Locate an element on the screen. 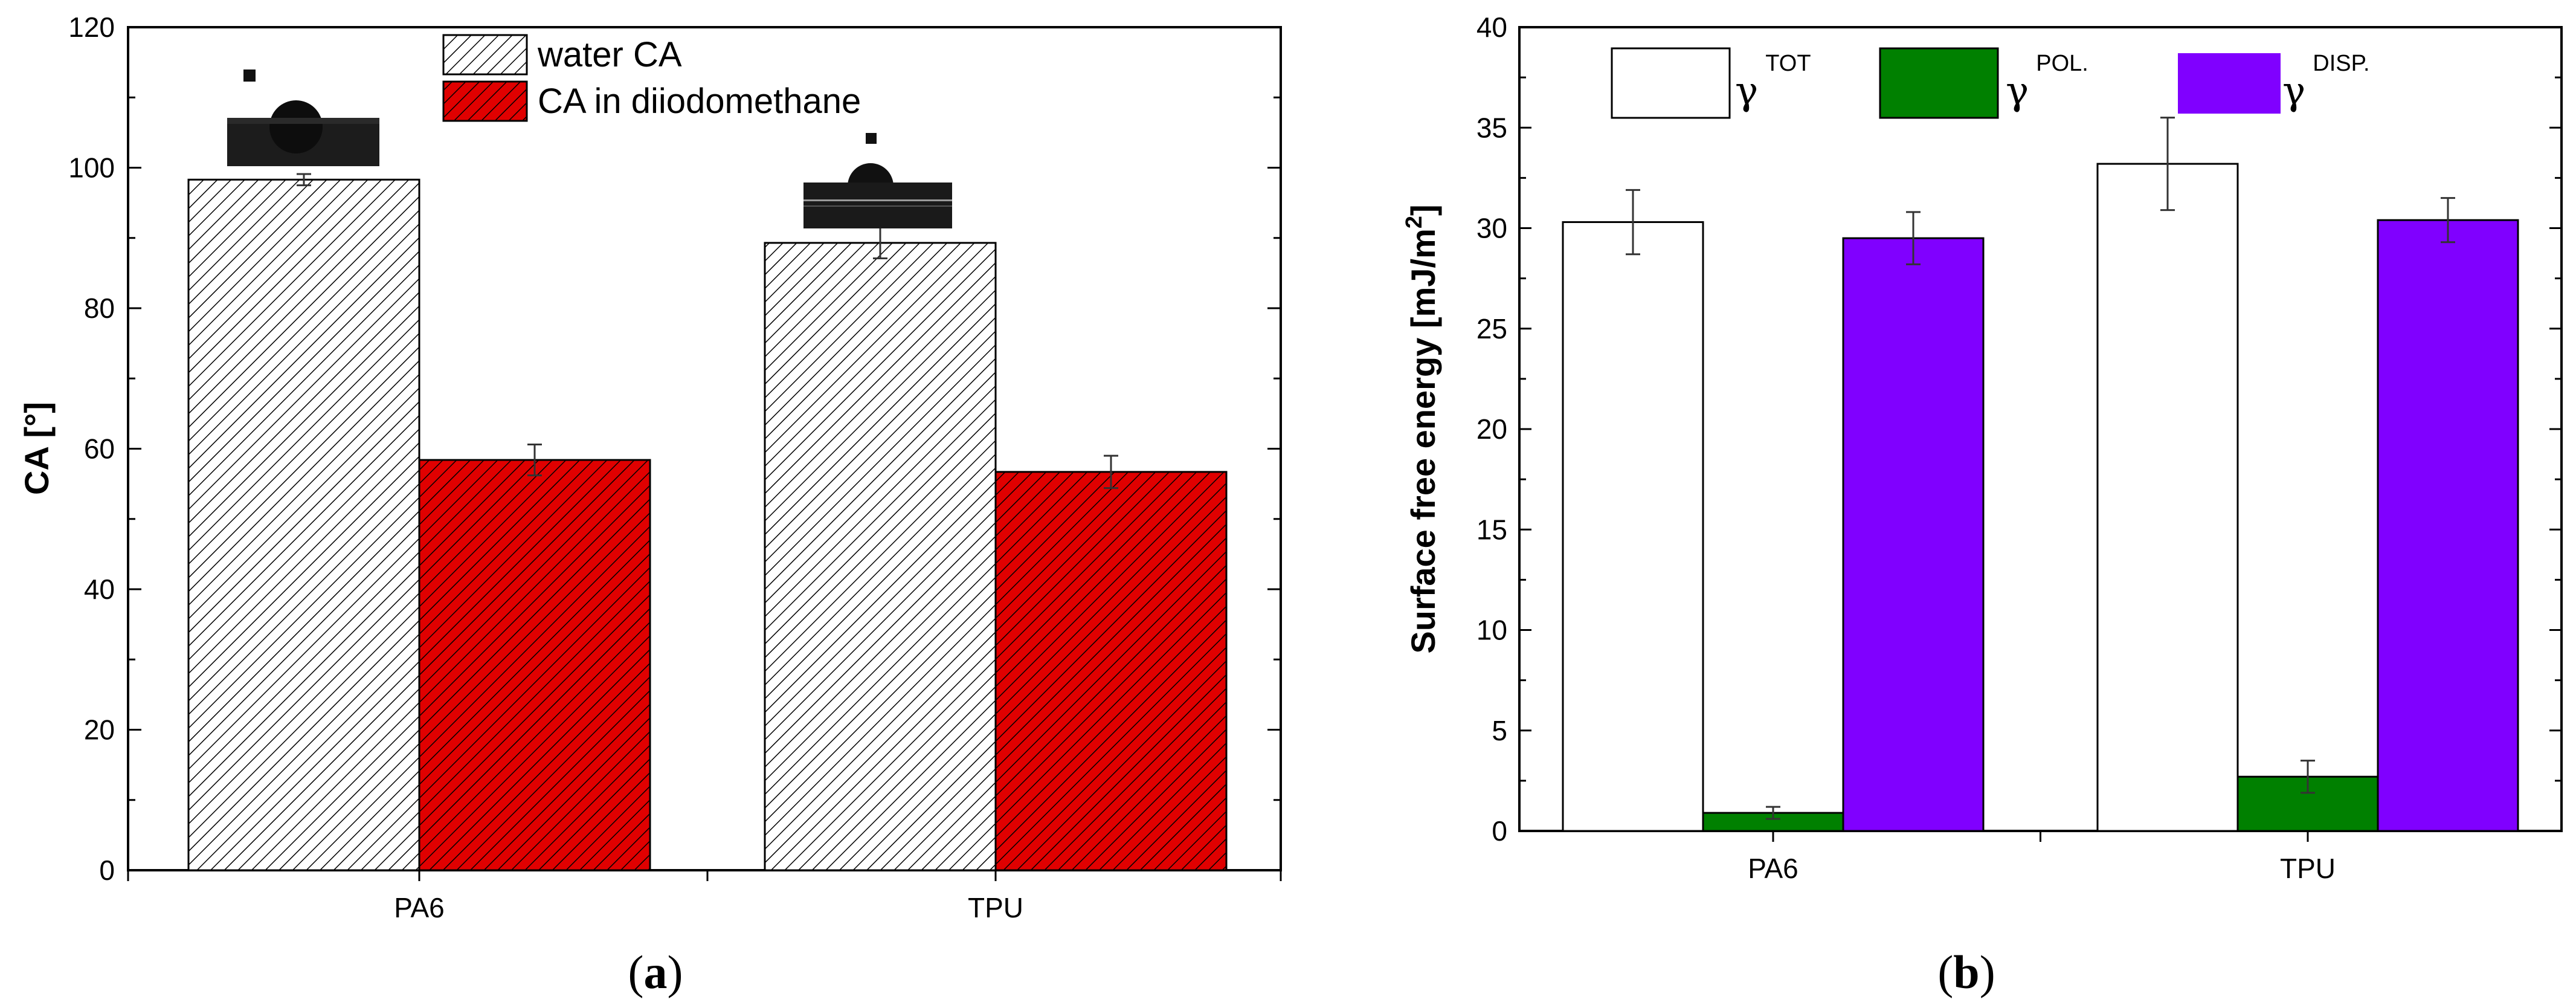  bar-a-tpu-series0 is located at coordinates (880, 556).